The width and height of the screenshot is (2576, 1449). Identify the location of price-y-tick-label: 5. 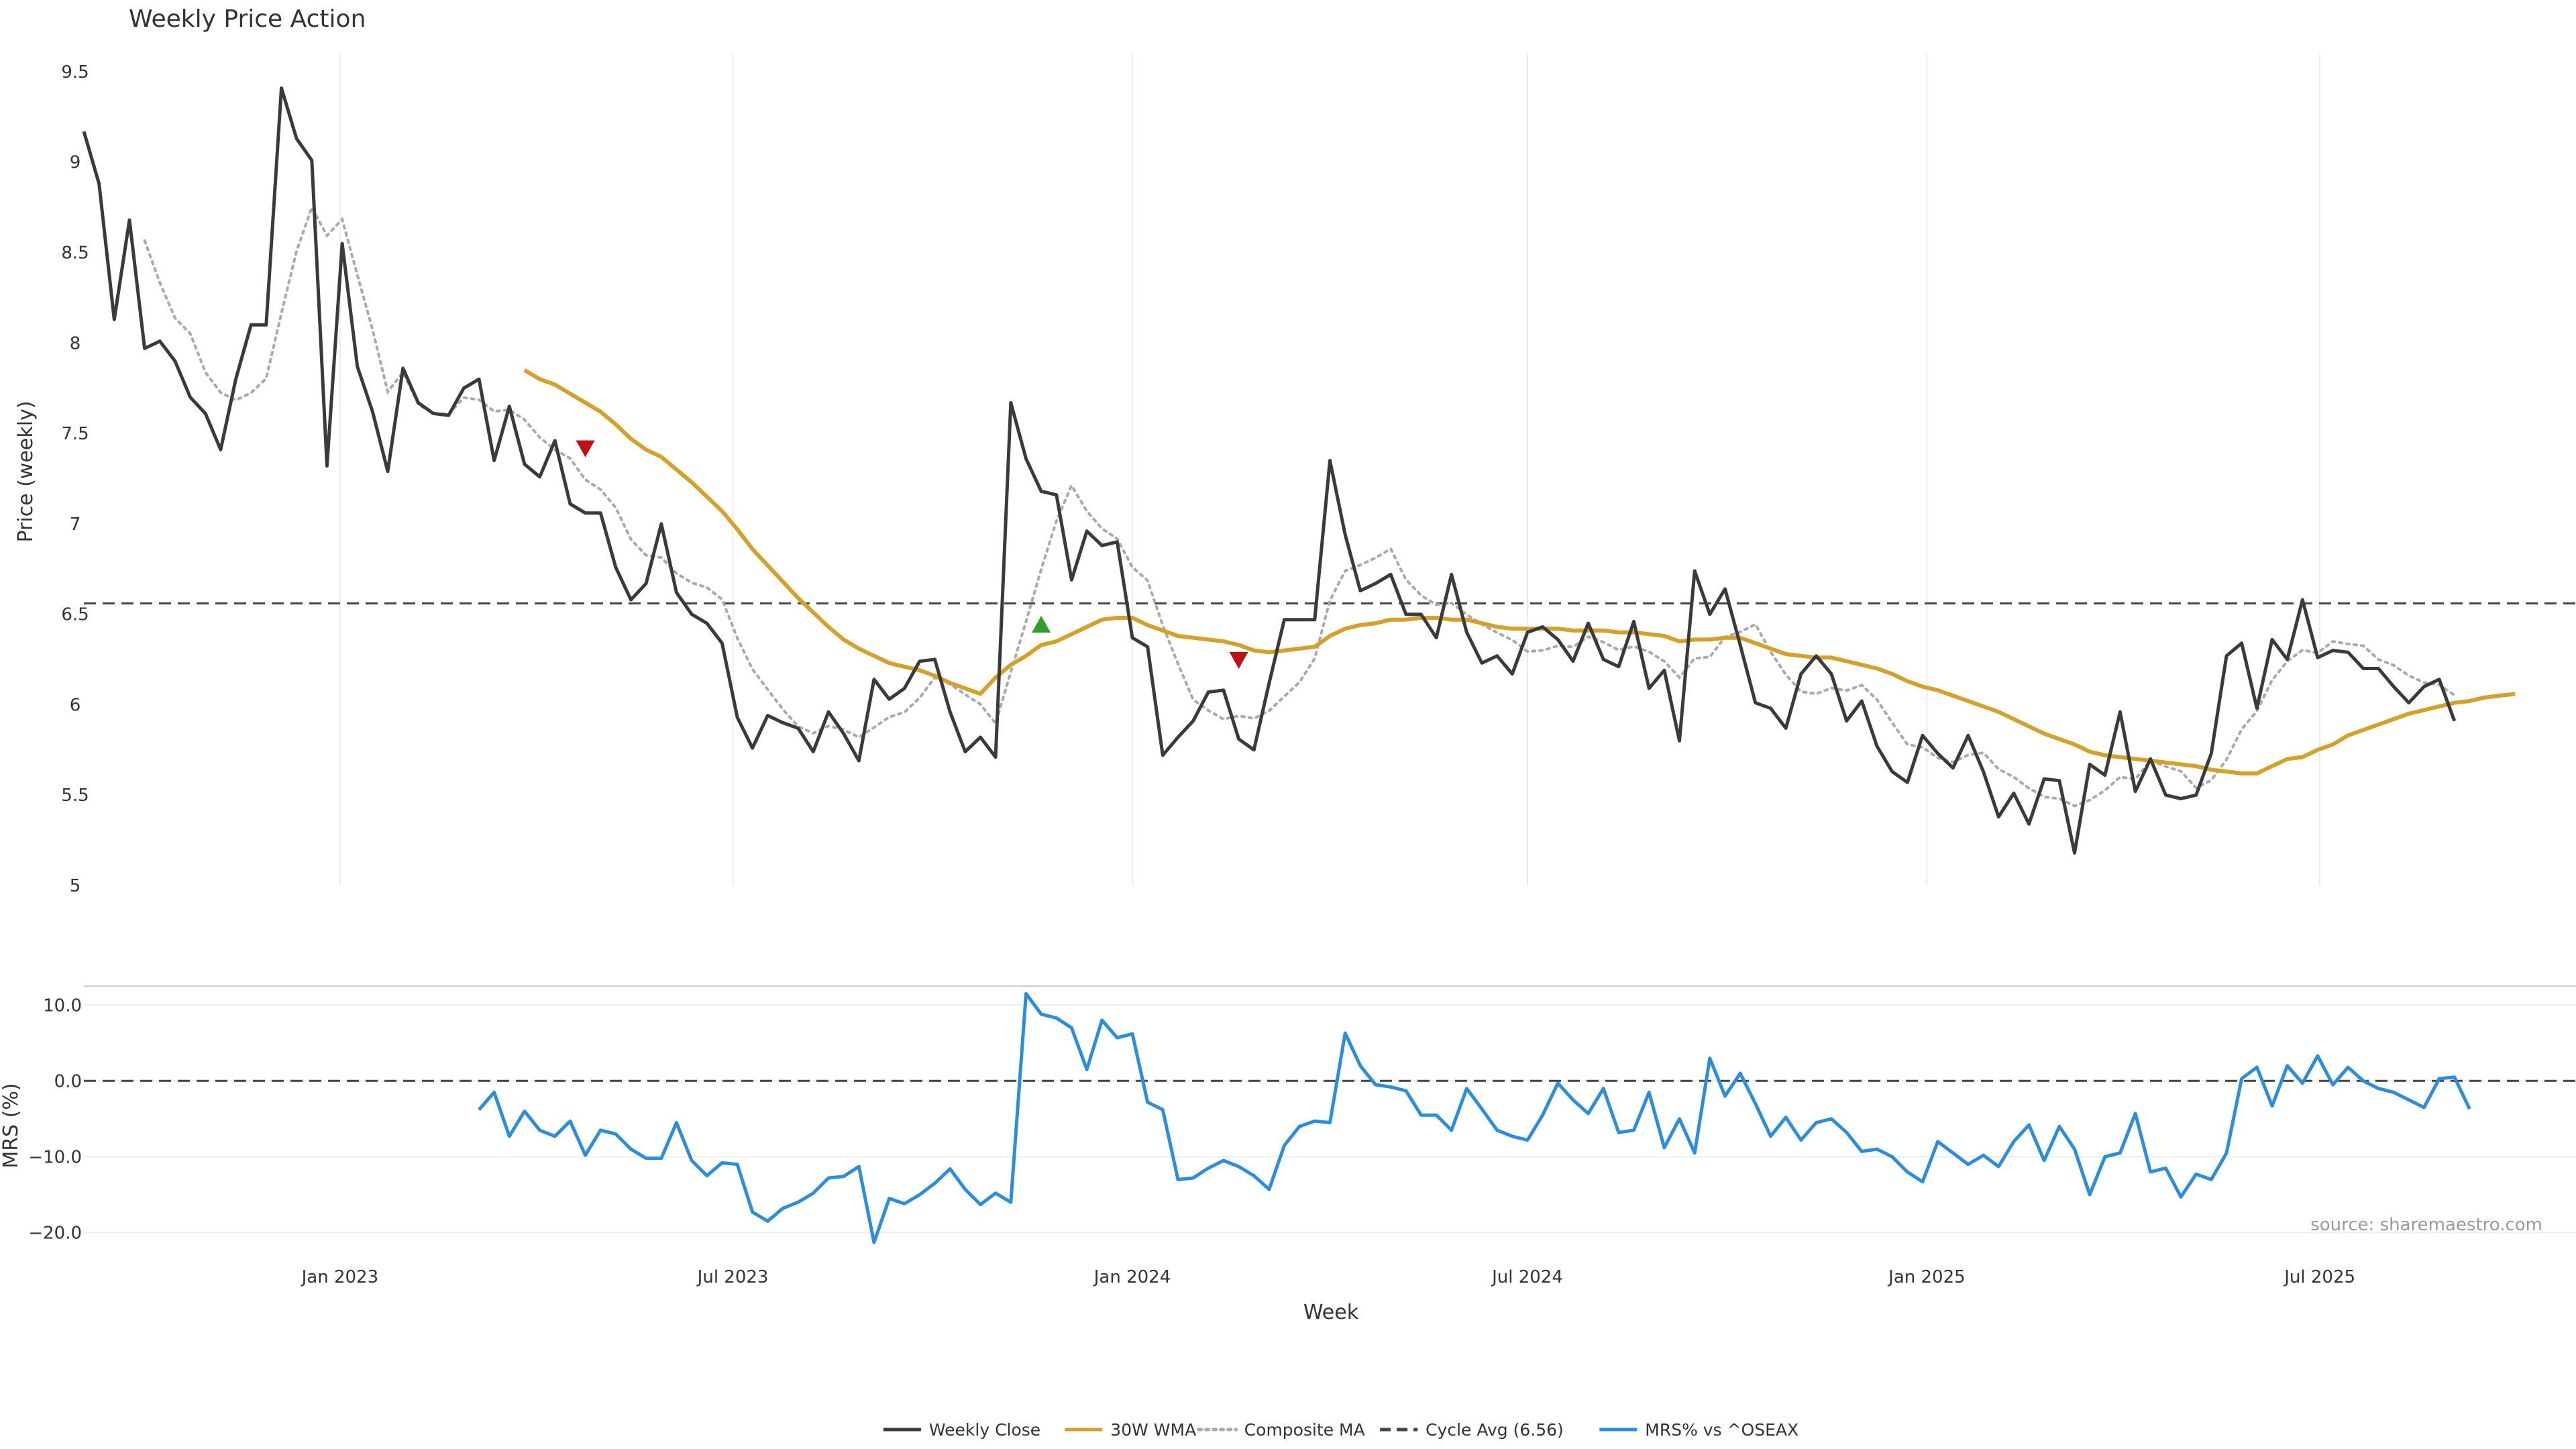
(75, 886).